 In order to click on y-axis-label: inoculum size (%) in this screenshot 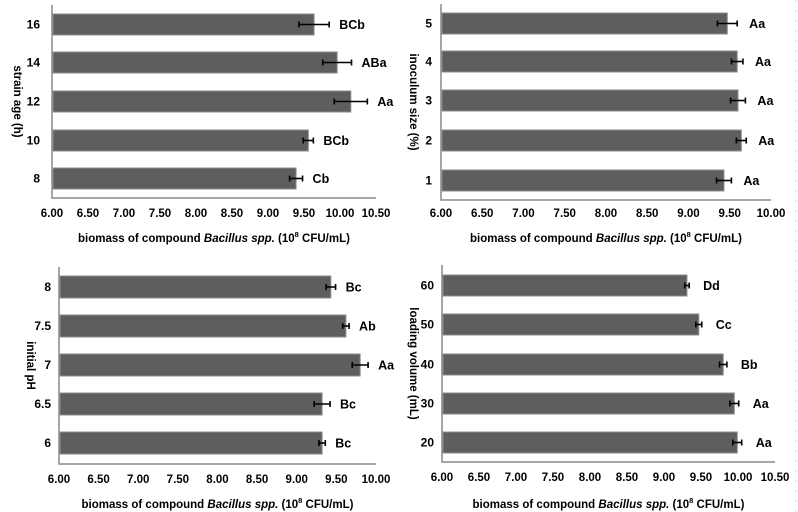, I will do `click(413, 101)`.